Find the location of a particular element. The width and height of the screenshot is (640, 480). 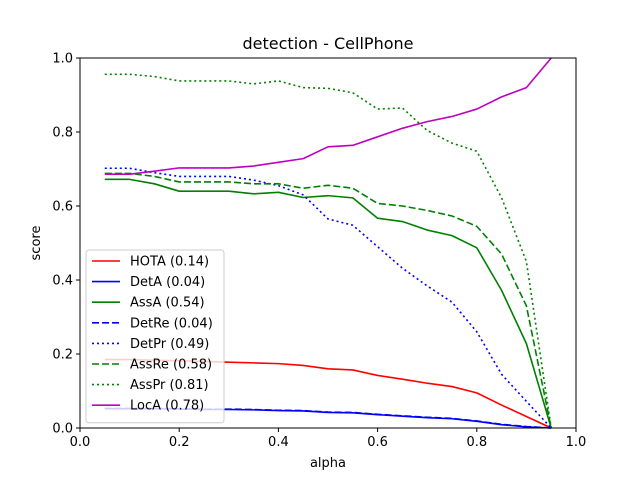

x-tick-label: 0.4 is located at coordinates (278, 442).